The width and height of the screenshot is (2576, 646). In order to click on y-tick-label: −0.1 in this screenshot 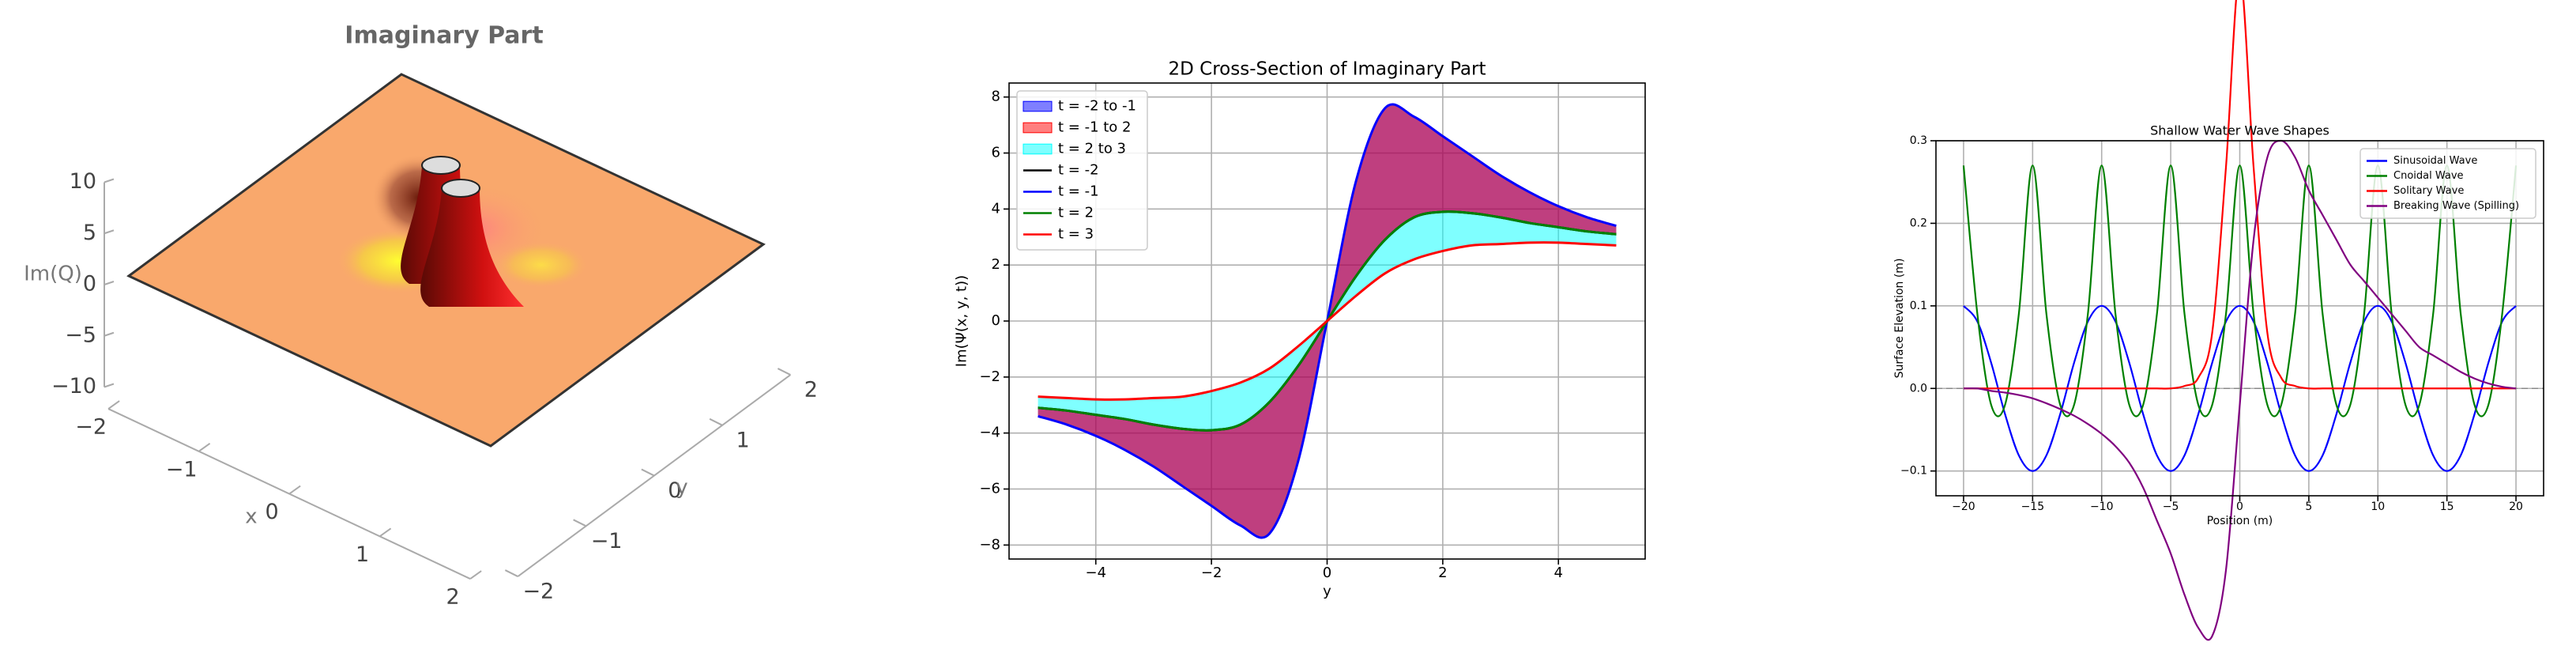, I will do `click(1913, 471)`.